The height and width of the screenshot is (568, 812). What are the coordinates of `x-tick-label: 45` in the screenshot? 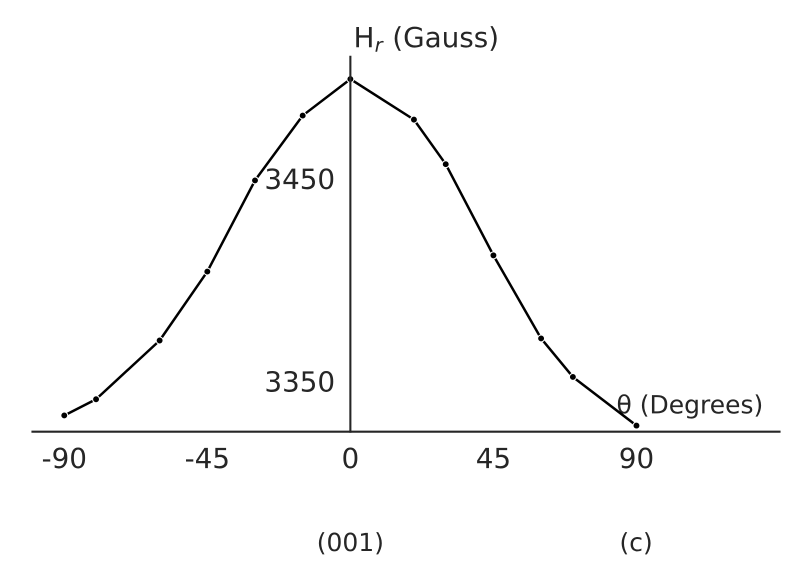 It's located at (493, 458).